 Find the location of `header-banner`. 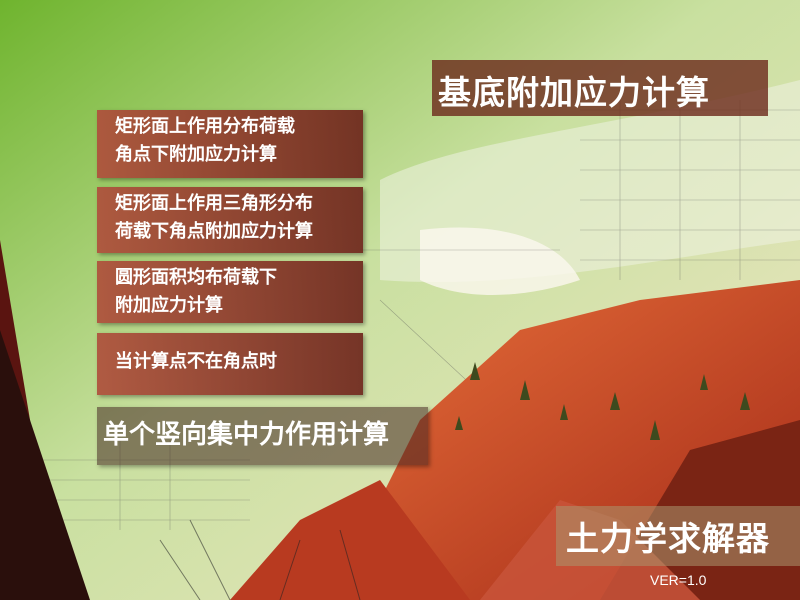

header-banner is located at coordinates (600, 88).